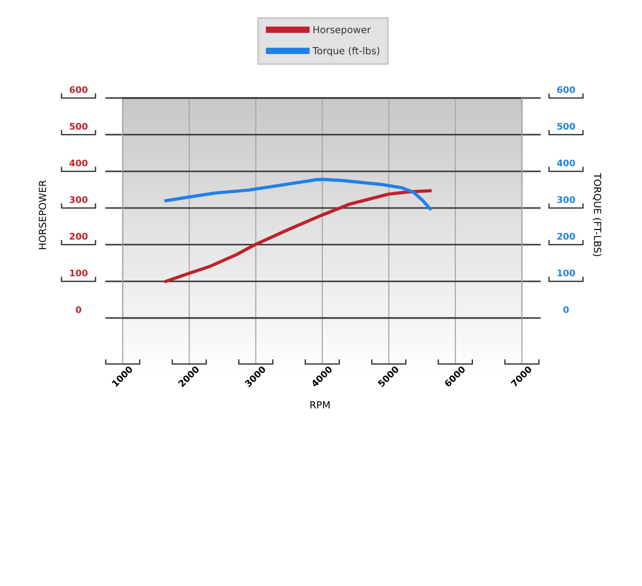 This screenshot has width=642, height=586. I want to click on y2-tick-label: 200, so click(566, 236).